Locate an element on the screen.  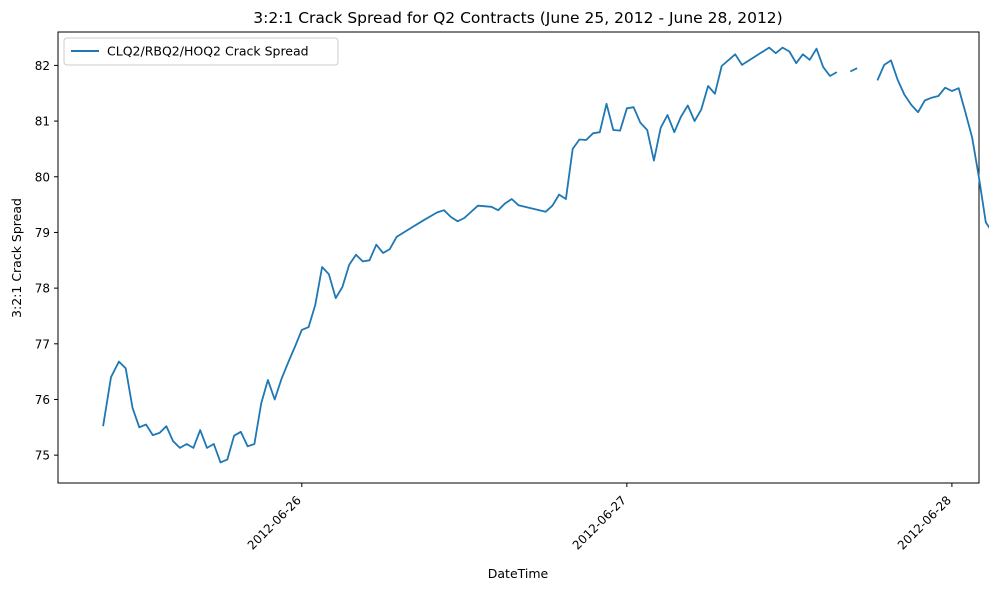
x-tick-label: 2012-06-27 is located at coordinates (599, 522).